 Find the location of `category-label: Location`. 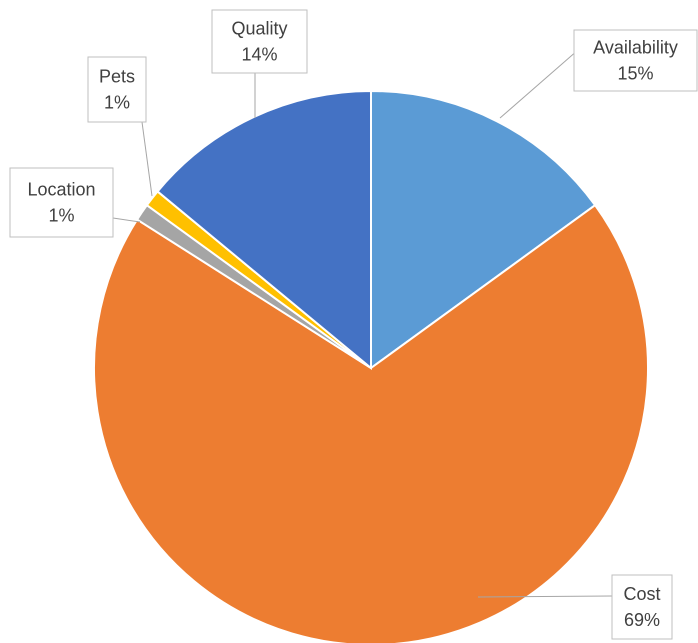

category-label: Location is located at coordinates (61, 189).